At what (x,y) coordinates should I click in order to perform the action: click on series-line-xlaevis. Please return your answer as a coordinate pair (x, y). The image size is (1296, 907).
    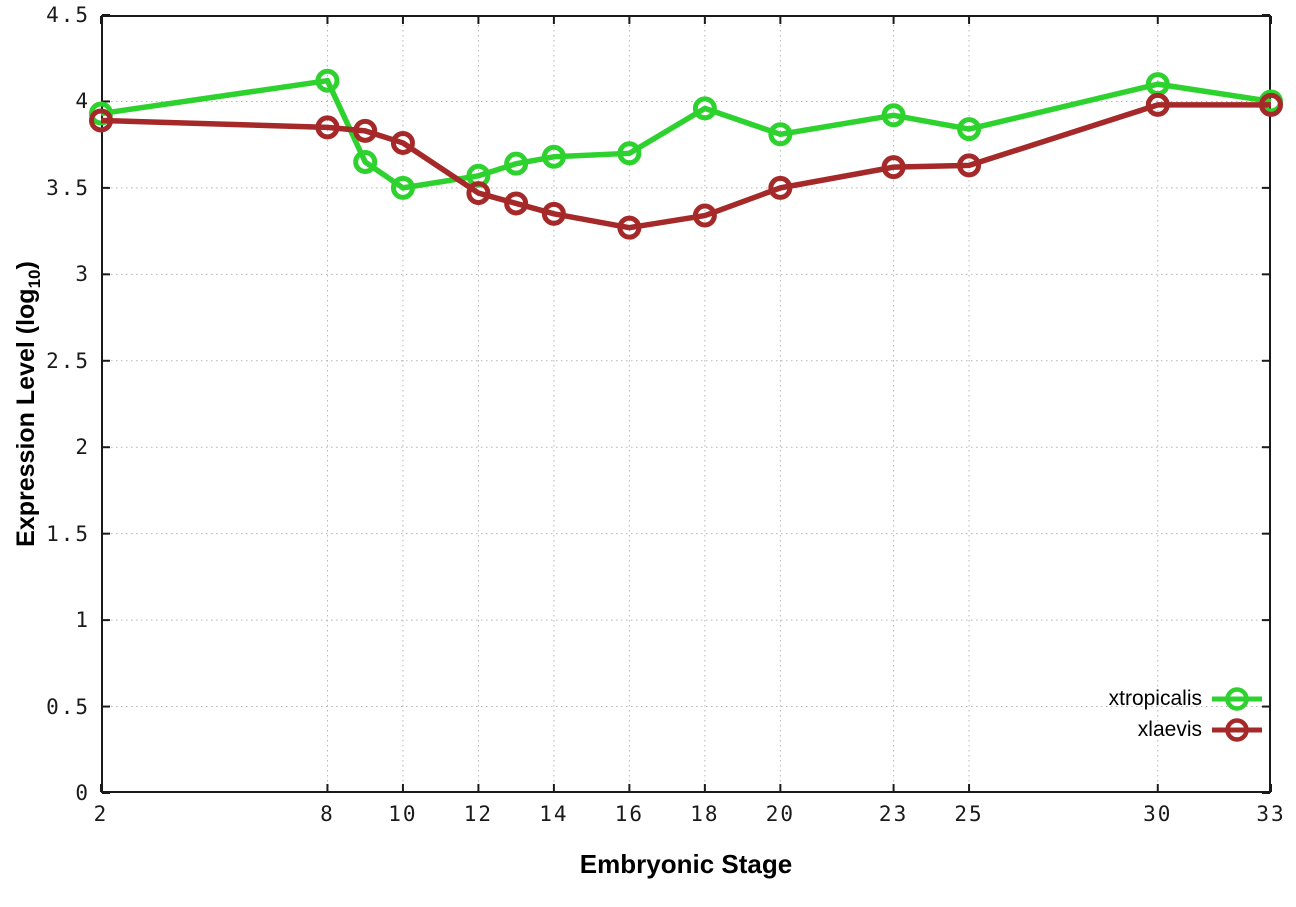
    Looking at the image, I should click on (685, 166).